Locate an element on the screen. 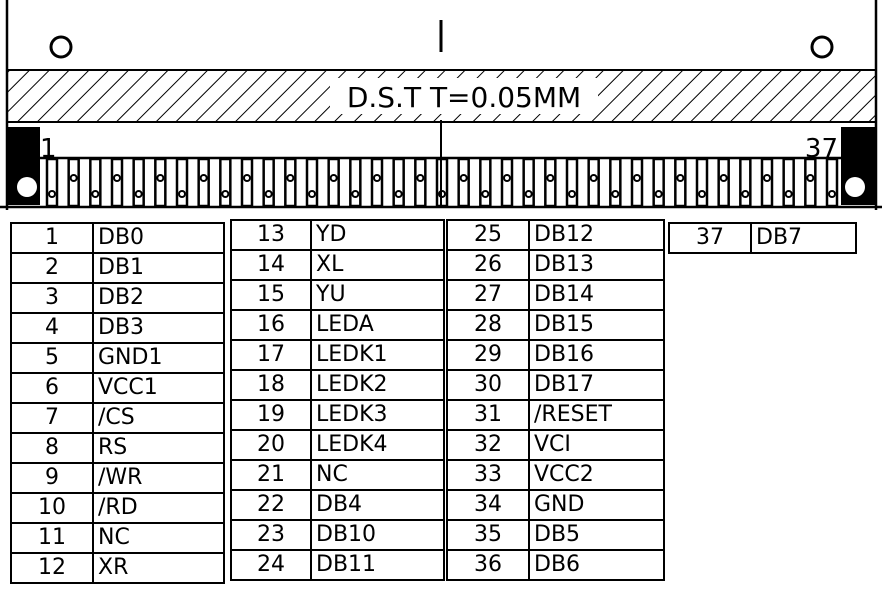 Image resolution: width=882 pixels, height=609 pixels. signal-name: YU is located at coordinates (377, 295).